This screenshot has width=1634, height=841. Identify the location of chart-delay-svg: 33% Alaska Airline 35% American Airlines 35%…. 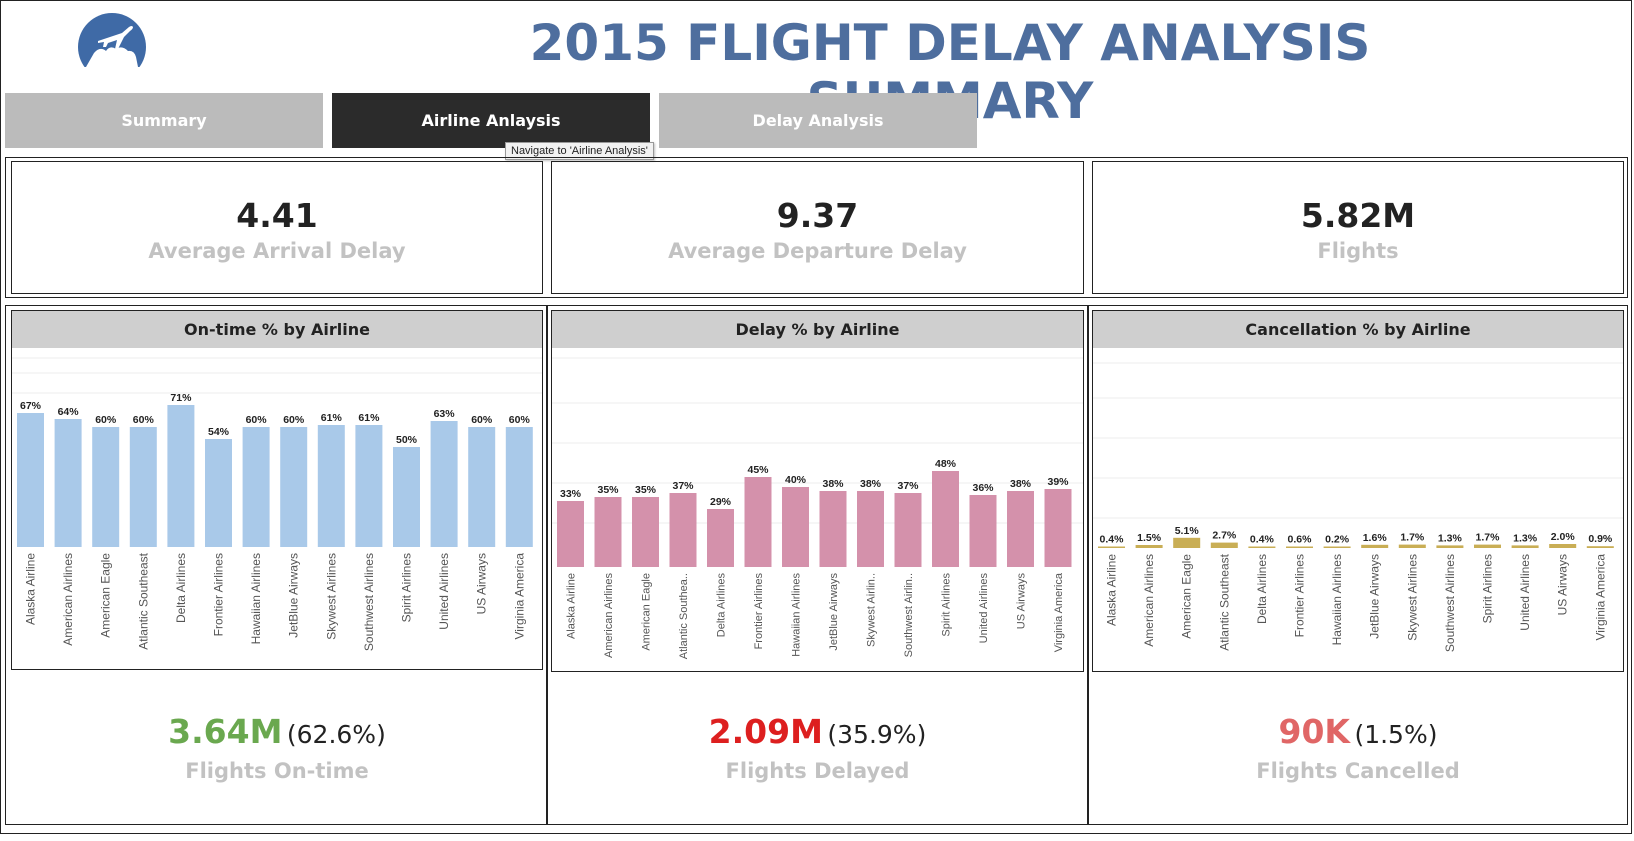
(817, 508).